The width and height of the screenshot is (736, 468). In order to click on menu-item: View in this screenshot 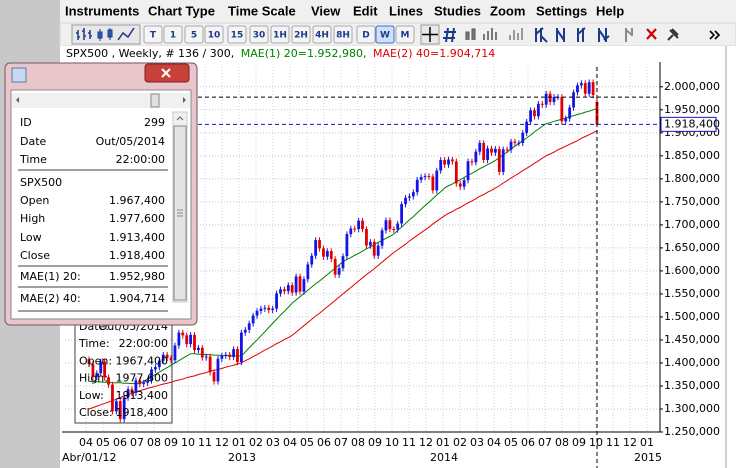, I will do `click(326, 10)`.